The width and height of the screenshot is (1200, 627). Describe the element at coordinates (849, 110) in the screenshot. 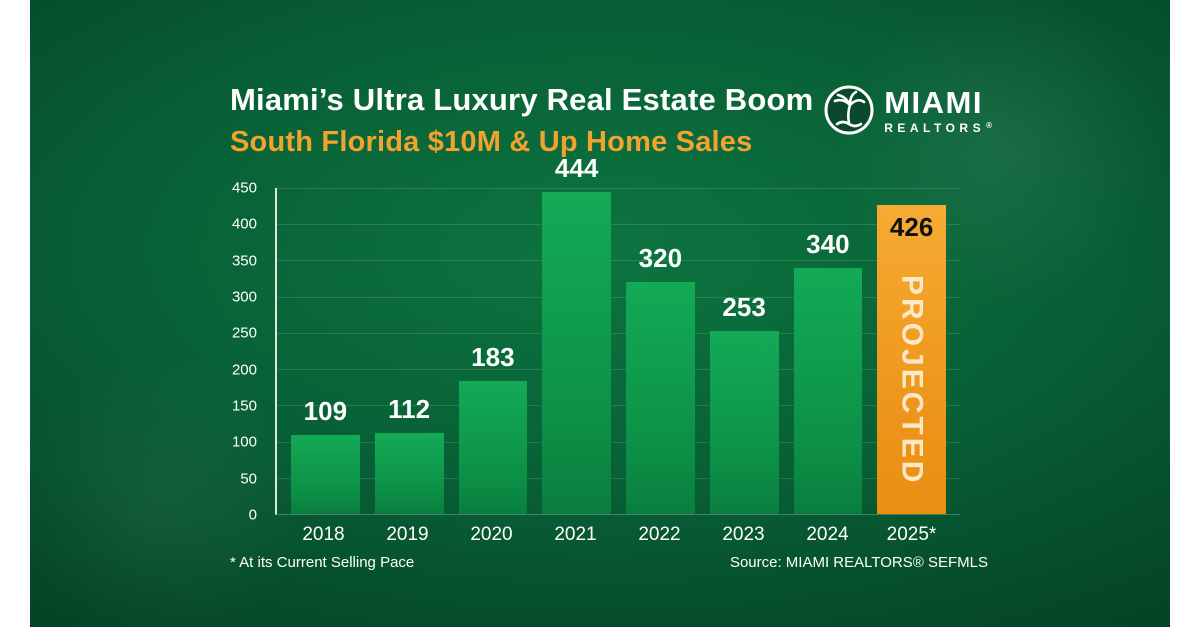

I see `palm-tree-icon` at that location.